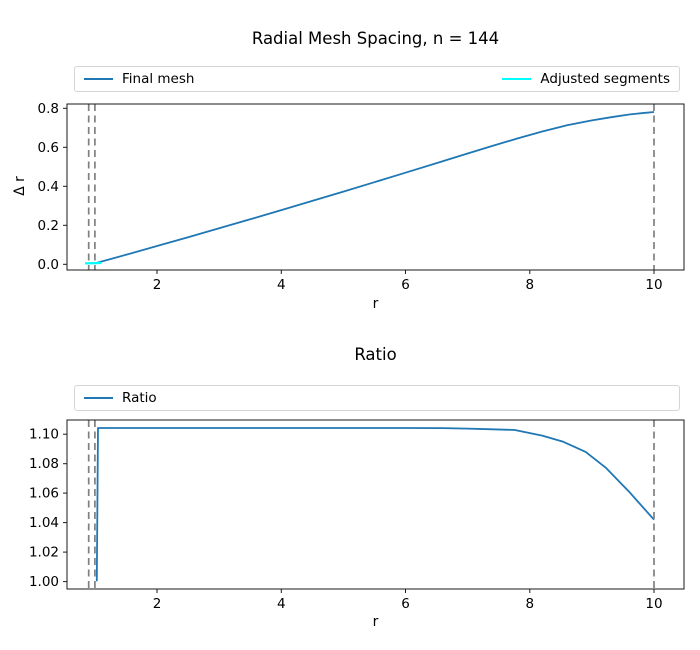 This screenshot has width=700, height=650. I want to click on adjusted-segments-legend-line-icon, so click(517, 79).